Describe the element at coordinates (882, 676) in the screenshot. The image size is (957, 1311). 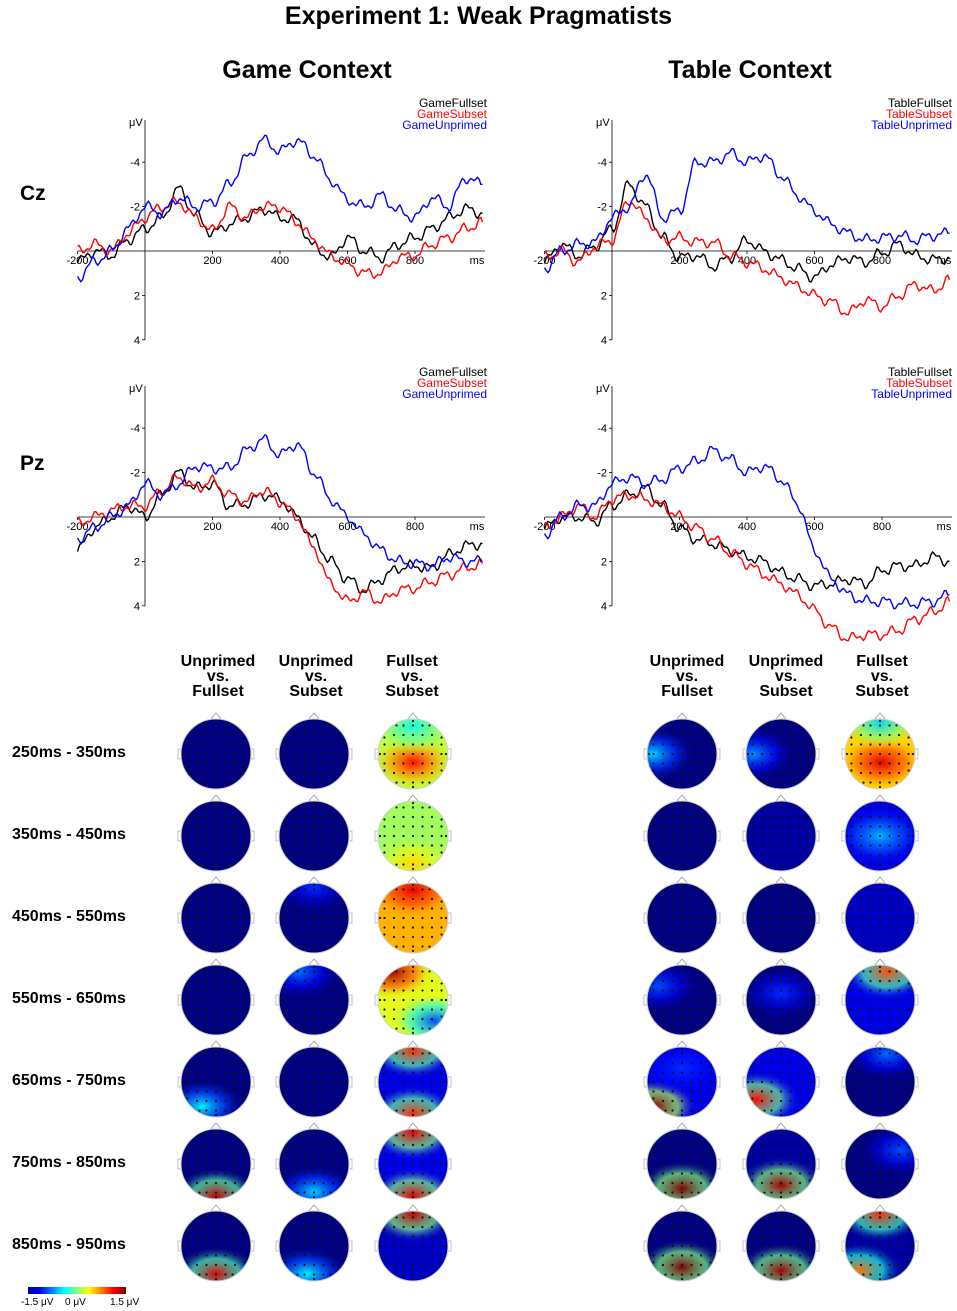
I see `col-header-table-fullset-subset: Fullset vs. Subset` at that location.